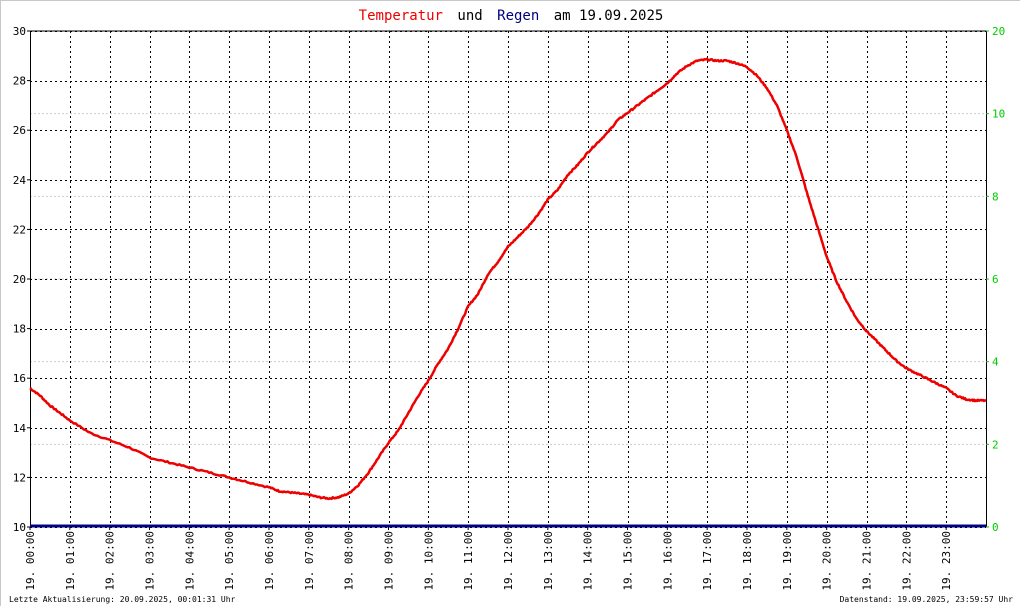 This screenshot has width=1020, height=607. I want to click on y-tick-label-left: 24, so click(20, 180).